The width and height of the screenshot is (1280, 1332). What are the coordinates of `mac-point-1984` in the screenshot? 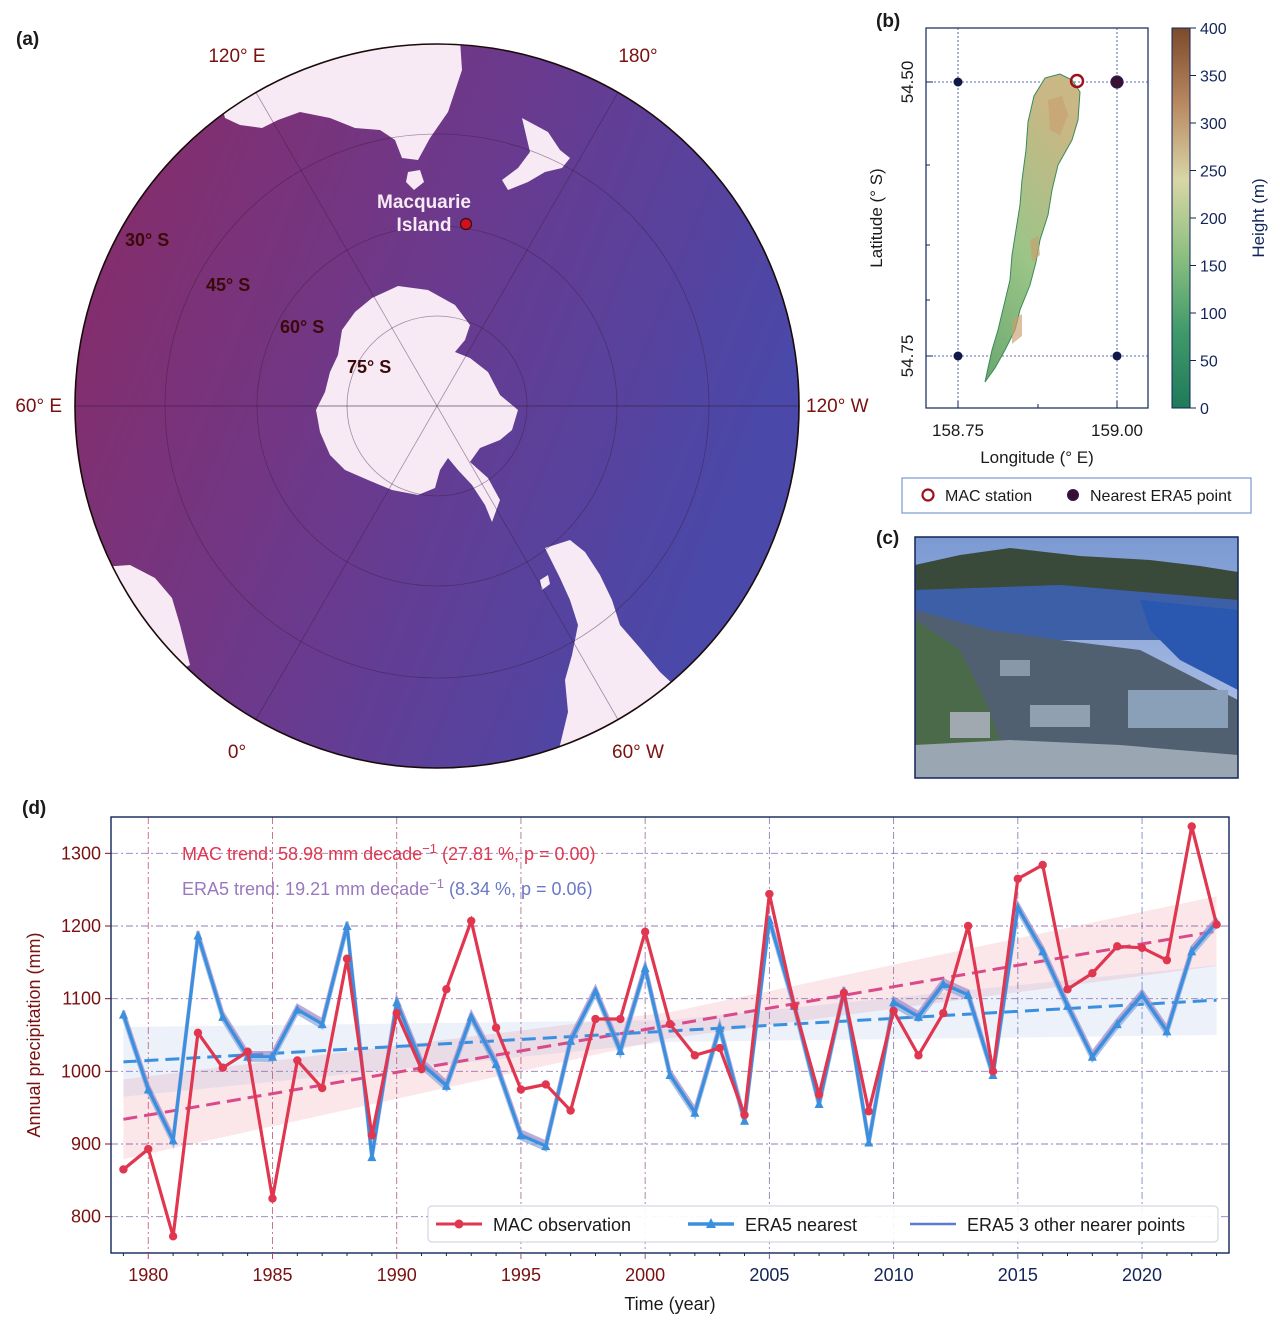 It's located at (247, 1051).